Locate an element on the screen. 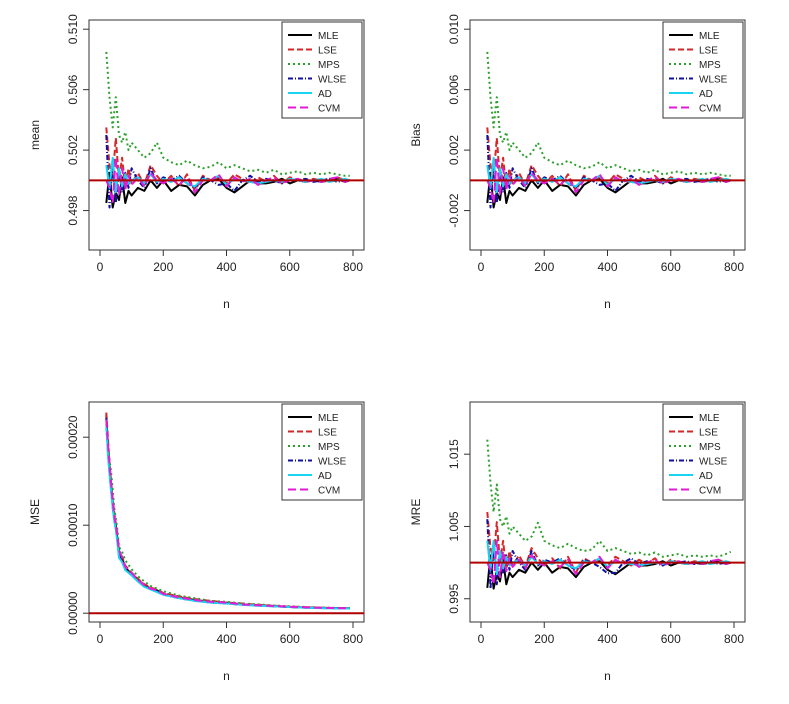 This screenshot has height=704, width=789. y-tick-label: 0.010 is located at coordinates (454, 29).